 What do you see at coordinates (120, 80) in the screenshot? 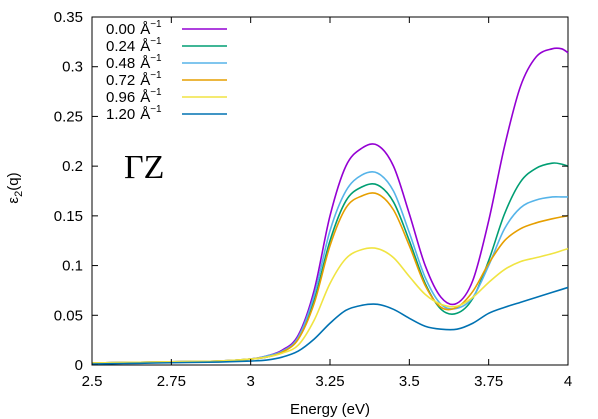
I see `legend-value: 0.72` at bounding box center [120, 80].